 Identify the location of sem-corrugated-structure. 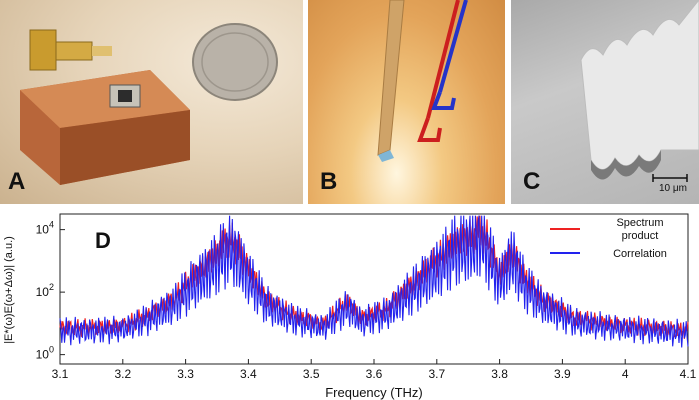
(639, 85).